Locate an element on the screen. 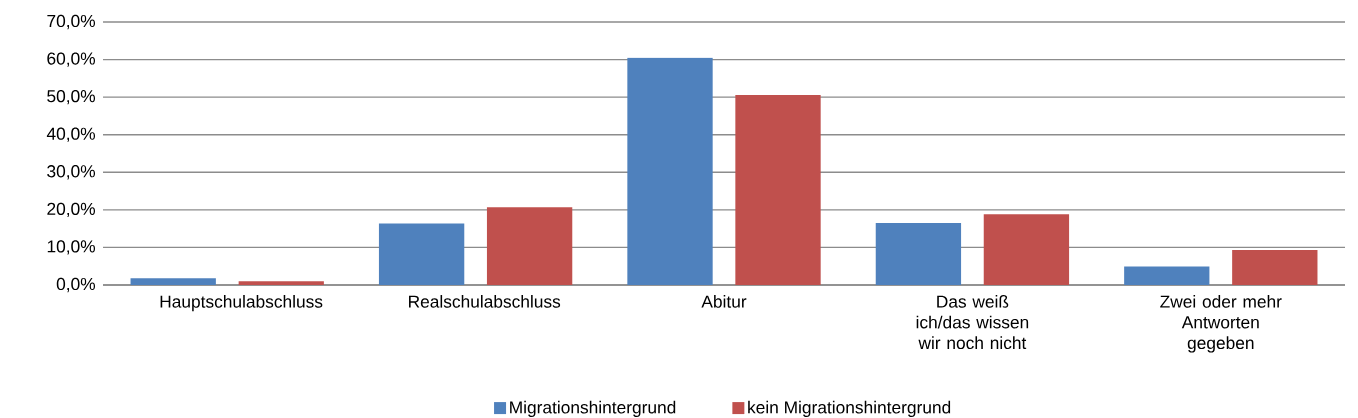 The height and width of the screenshot is (418, 1358). y-tick-label: 20,0% is located at coordinates (71, 210).